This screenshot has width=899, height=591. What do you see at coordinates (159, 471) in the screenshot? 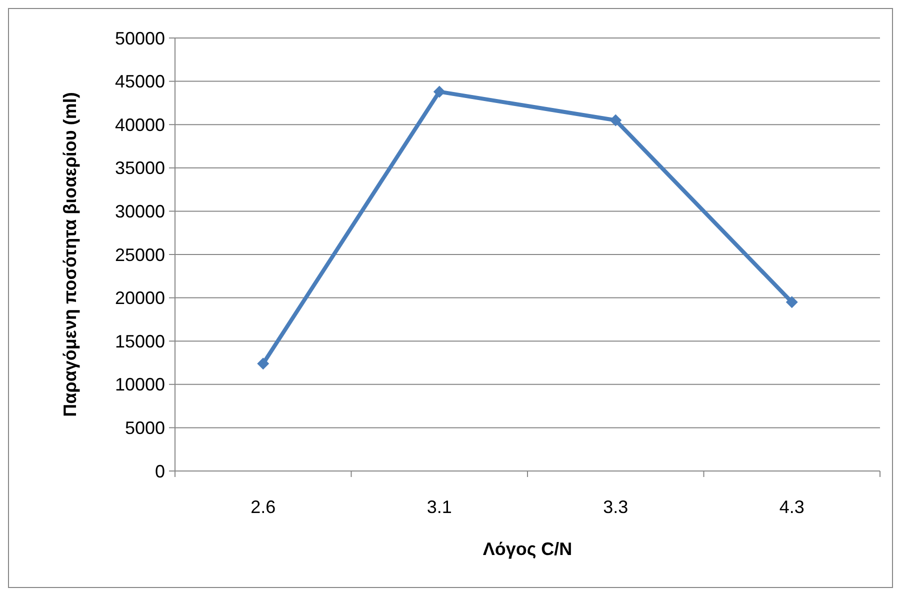
I see `y-tick-label: 0` at bounding box center [159, 471].